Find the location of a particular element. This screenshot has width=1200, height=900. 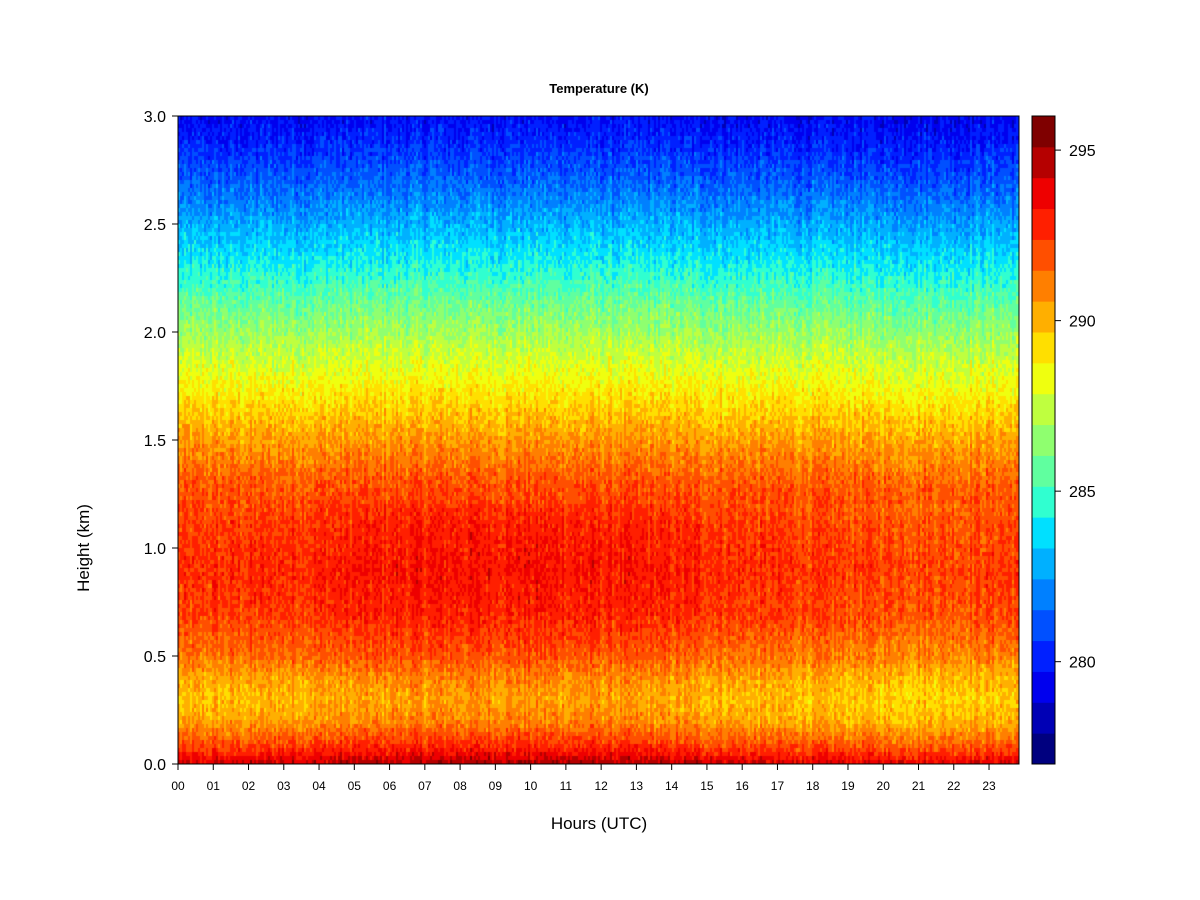

x-tick-label: 07 is located at coordinates (425, 786).